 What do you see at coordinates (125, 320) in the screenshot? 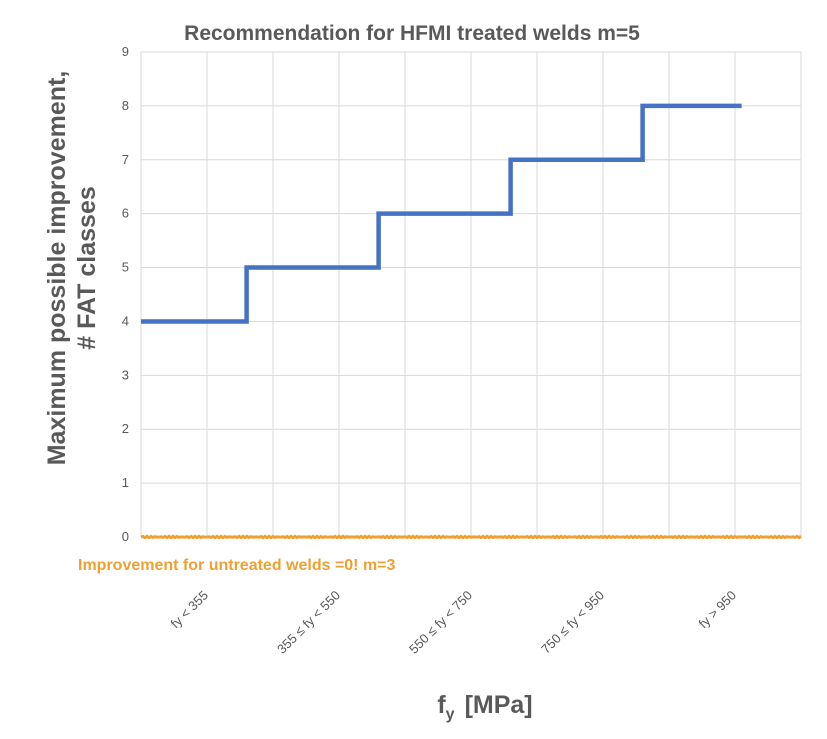
I see `y-tick-label: 4` at bounding box center [125, 320].